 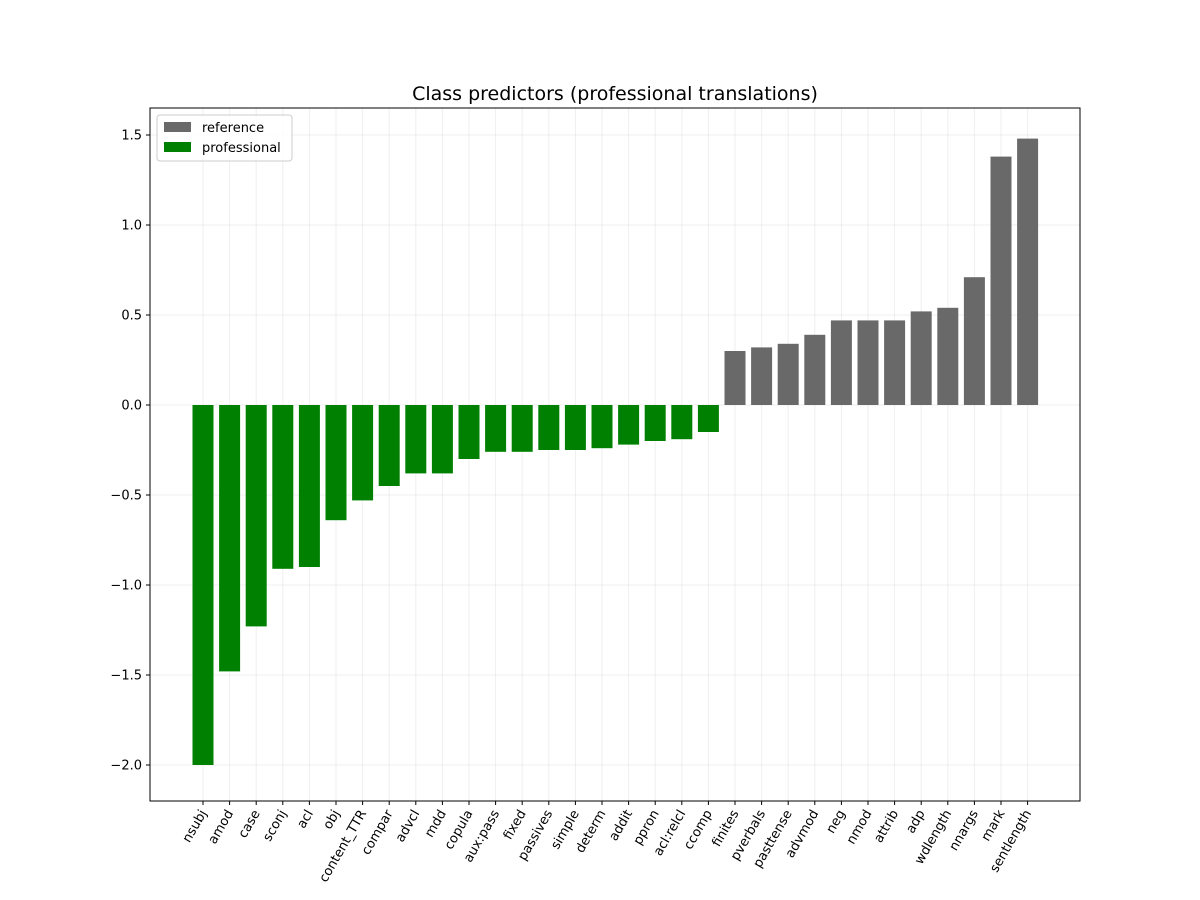 What do you see at coordinates (575, 427) in the screenshot?
I see `bar-simple` at bounding box center [575, 427].